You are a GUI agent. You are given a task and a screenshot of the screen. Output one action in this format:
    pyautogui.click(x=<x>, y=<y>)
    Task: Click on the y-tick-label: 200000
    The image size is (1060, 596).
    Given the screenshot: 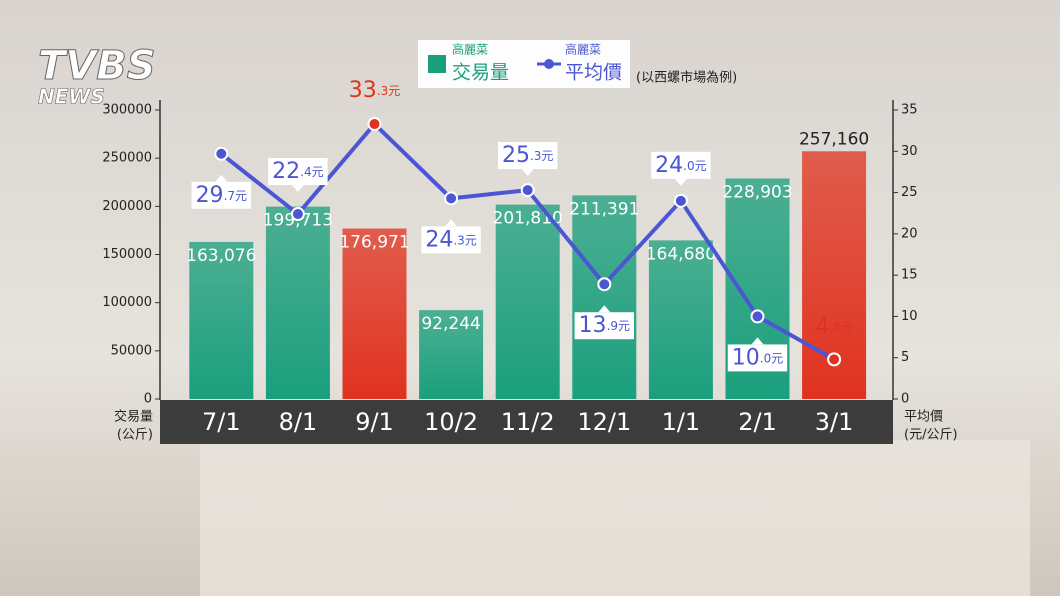 What is the action you would take?
    pyautogui.click(x=127, y=206)
    